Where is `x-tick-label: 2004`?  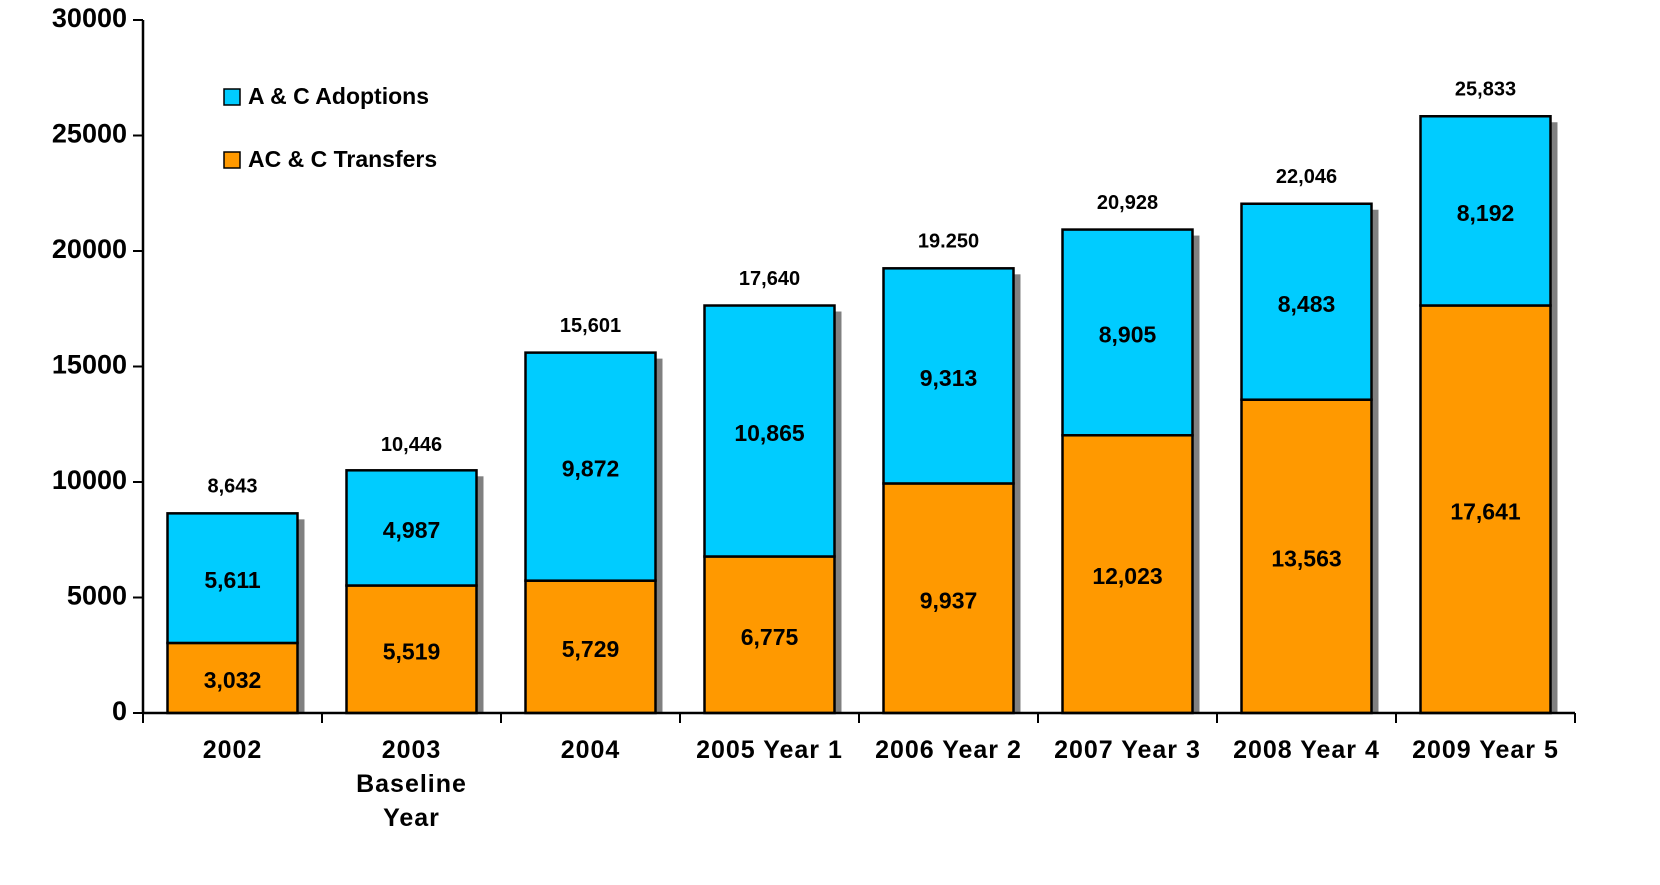
x-tick-label: 2004 is located at coordinates (590, 750).